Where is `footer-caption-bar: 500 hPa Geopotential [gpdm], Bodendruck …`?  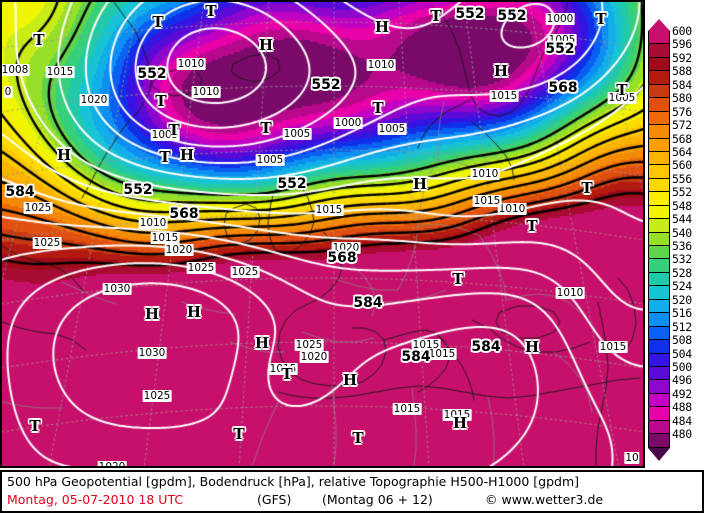
footer-caption-bar: 500 hPa Geopotential [gpdm], Bodendruck … is located at coordinates (352, 491).